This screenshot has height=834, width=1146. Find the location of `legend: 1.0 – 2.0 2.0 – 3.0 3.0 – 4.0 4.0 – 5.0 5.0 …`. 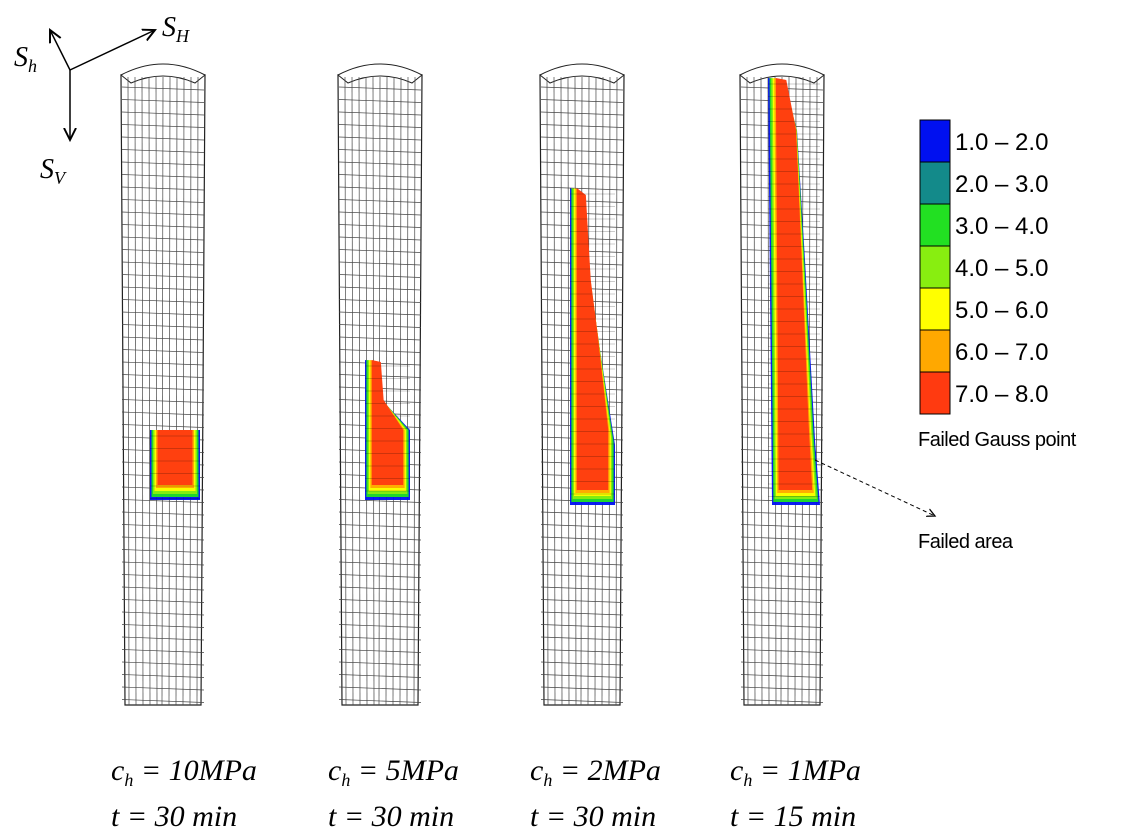

legend: 1.0 – 2.0 2.0 – 3.0 3.0 – 4.0 4.0 – 5.0 5.0 … is located at coordinates (983, 267).